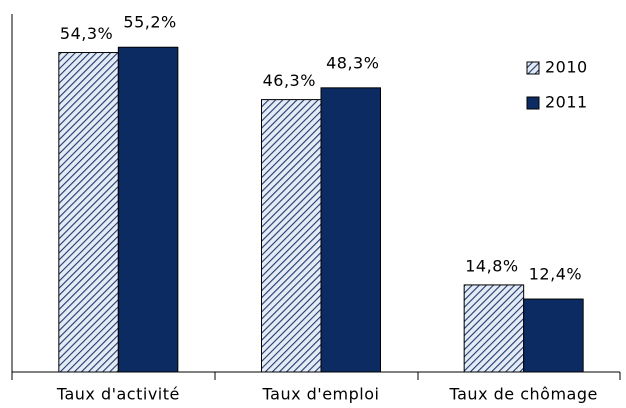 The width and height of the screenshot is (626, 408). What do you see at coordinates (321, 394) in the screenshot?
I see `x-tick-label: Taux d'emploi` at bounding box center [321, 394].